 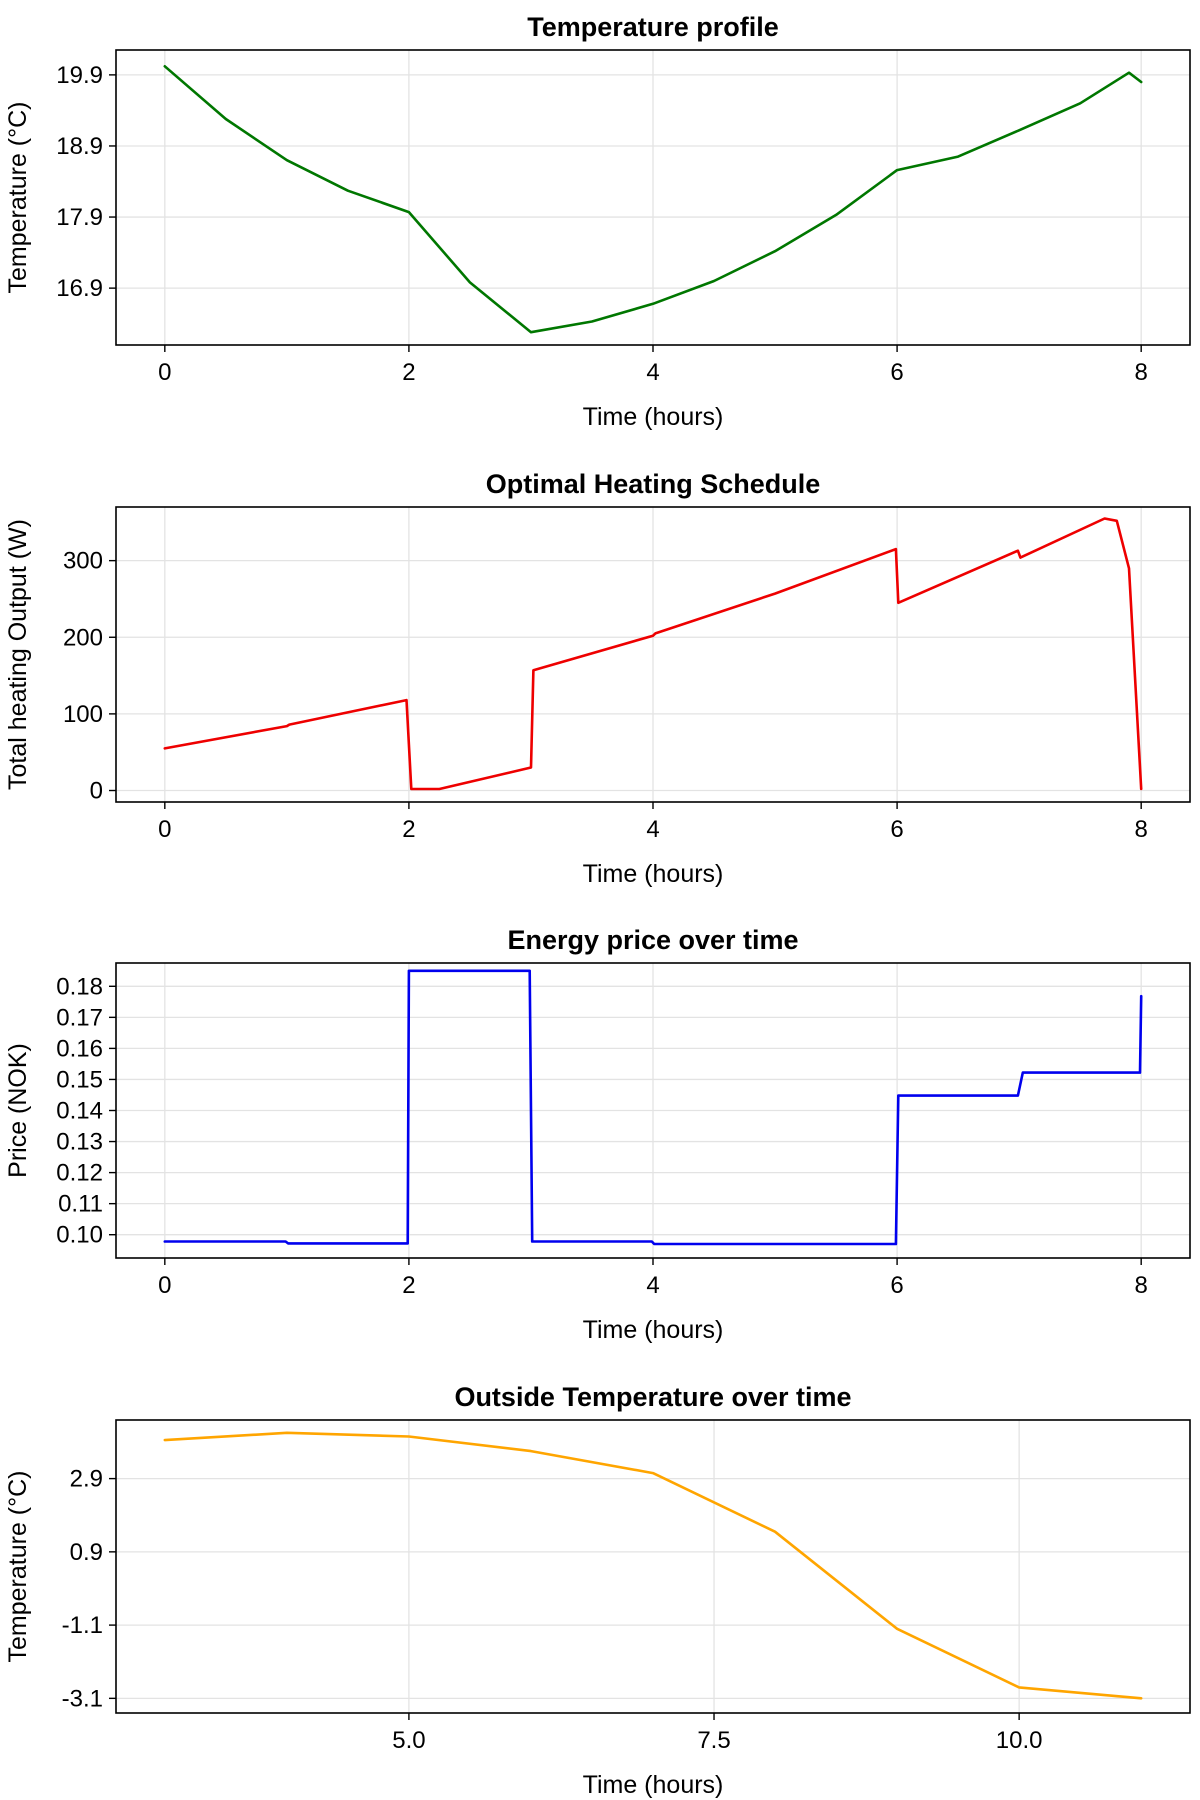 I want to click on y-tick-label: 0.10, so click(x=79, y=1235).